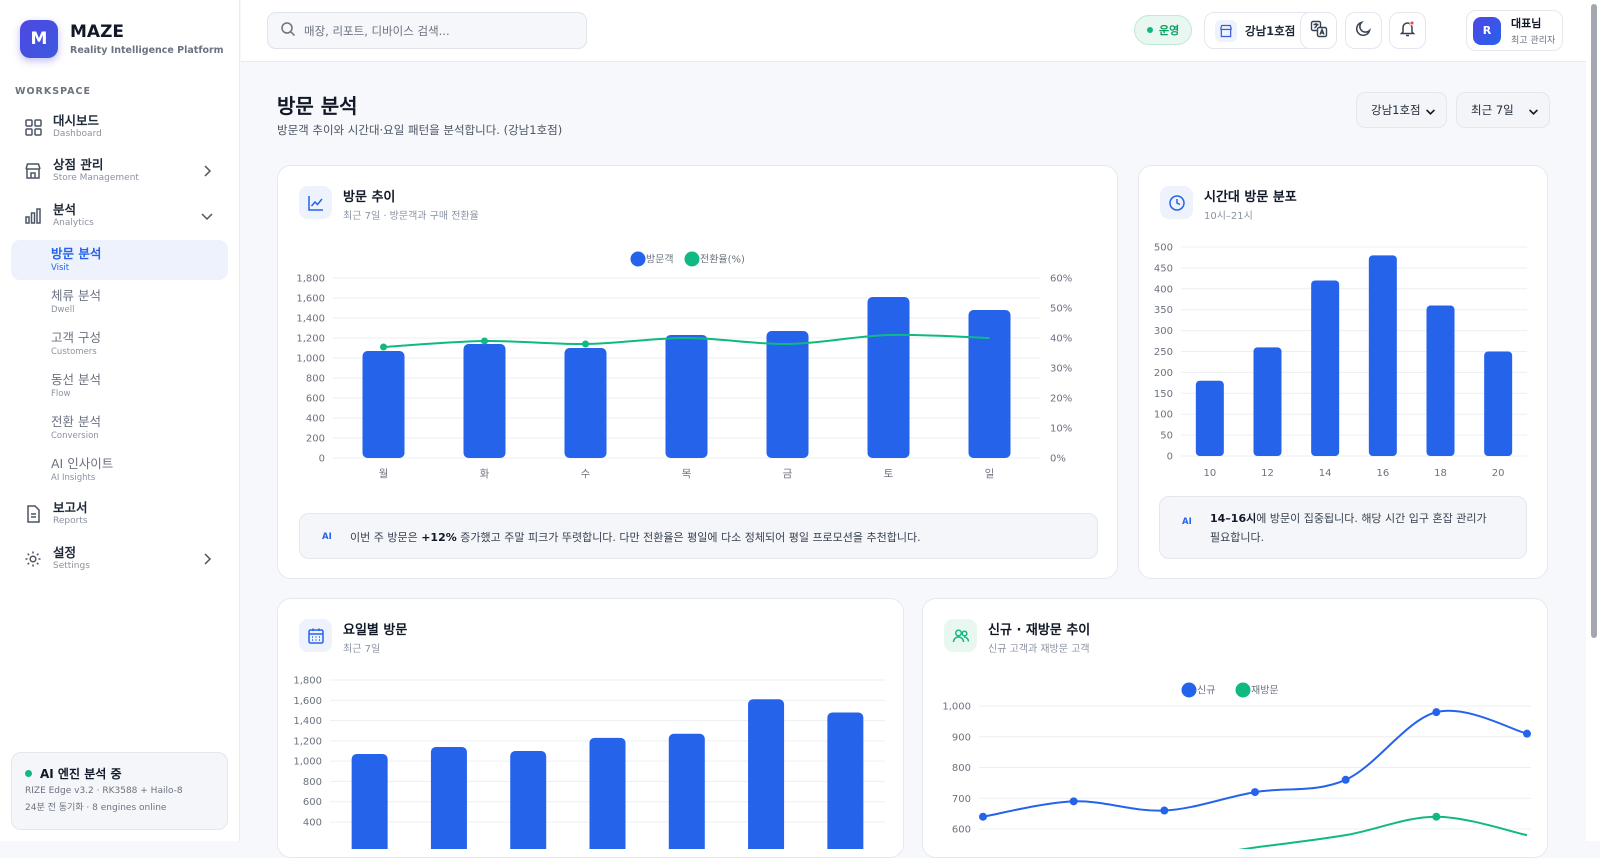  What do you see at coordinates (1270, 30) in the screenshot?
I see `store-selector-label: 강남1호점` at bounding box center [1270, 30].